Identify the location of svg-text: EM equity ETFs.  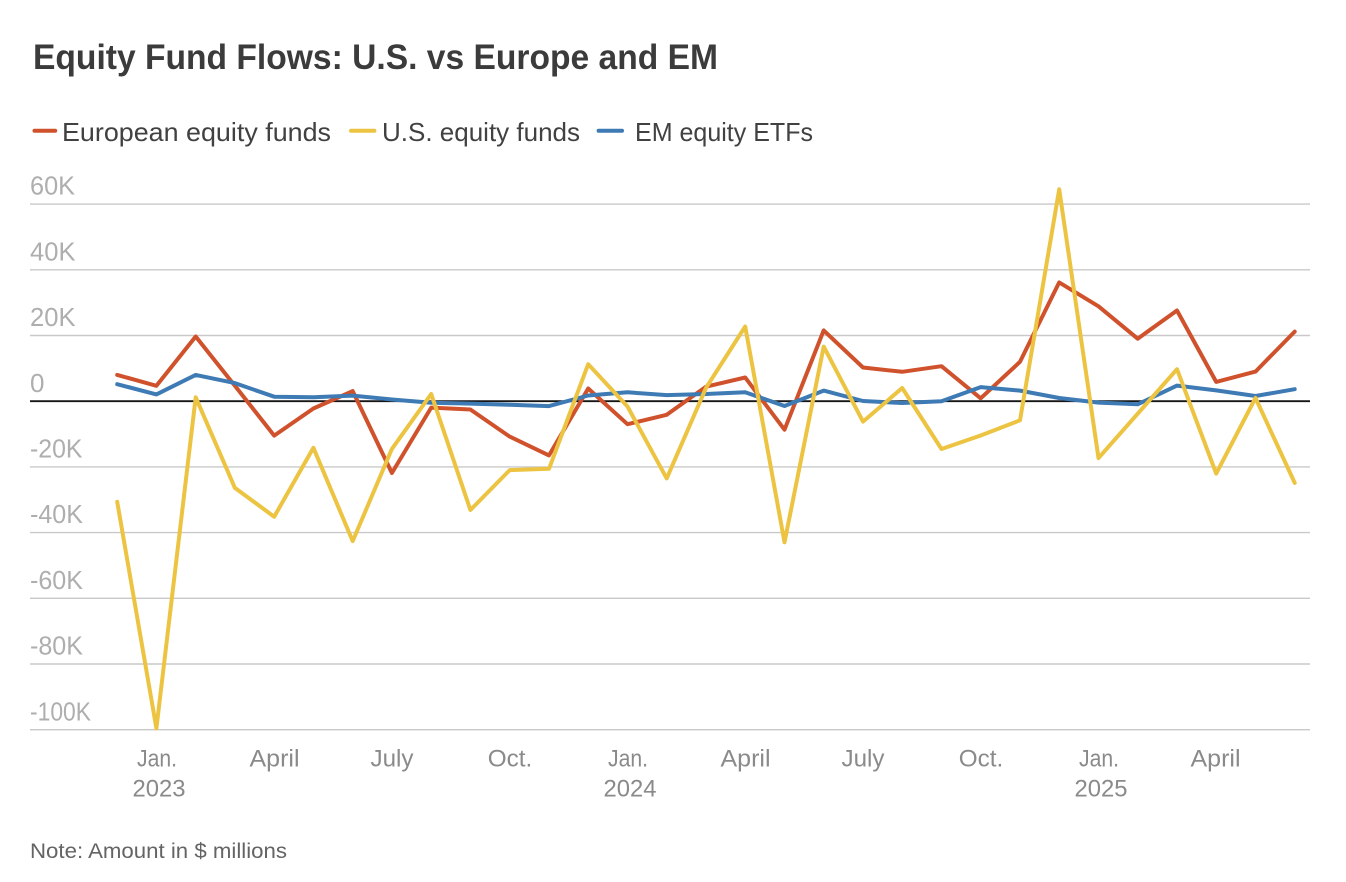
(724, 132).